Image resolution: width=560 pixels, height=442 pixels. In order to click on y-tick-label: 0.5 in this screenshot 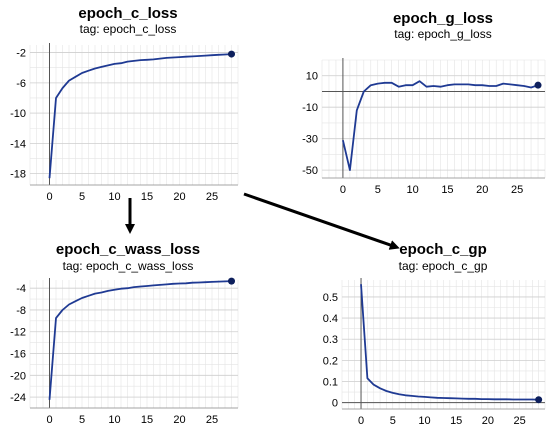, I will do `click(330, 298)`.